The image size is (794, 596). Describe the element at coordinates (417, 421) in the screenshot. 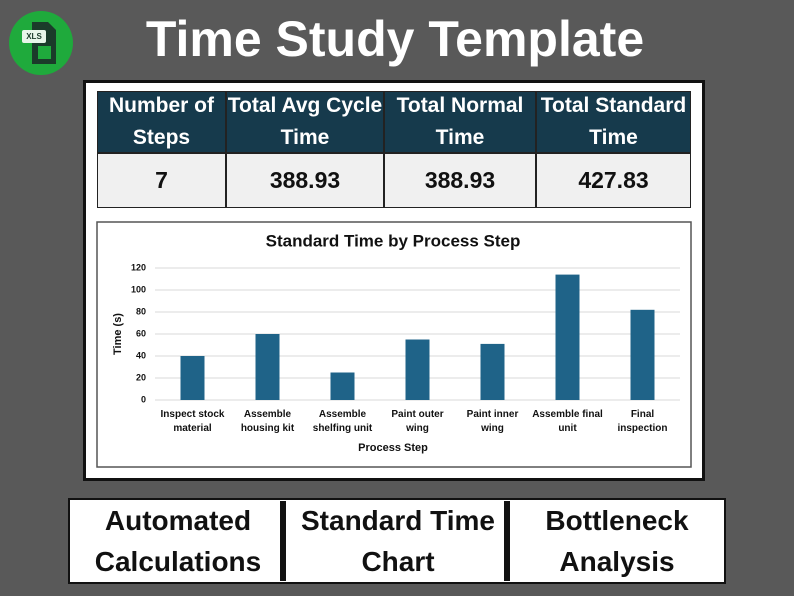

I see `x-tick-label: Paint outer wing` at that location.